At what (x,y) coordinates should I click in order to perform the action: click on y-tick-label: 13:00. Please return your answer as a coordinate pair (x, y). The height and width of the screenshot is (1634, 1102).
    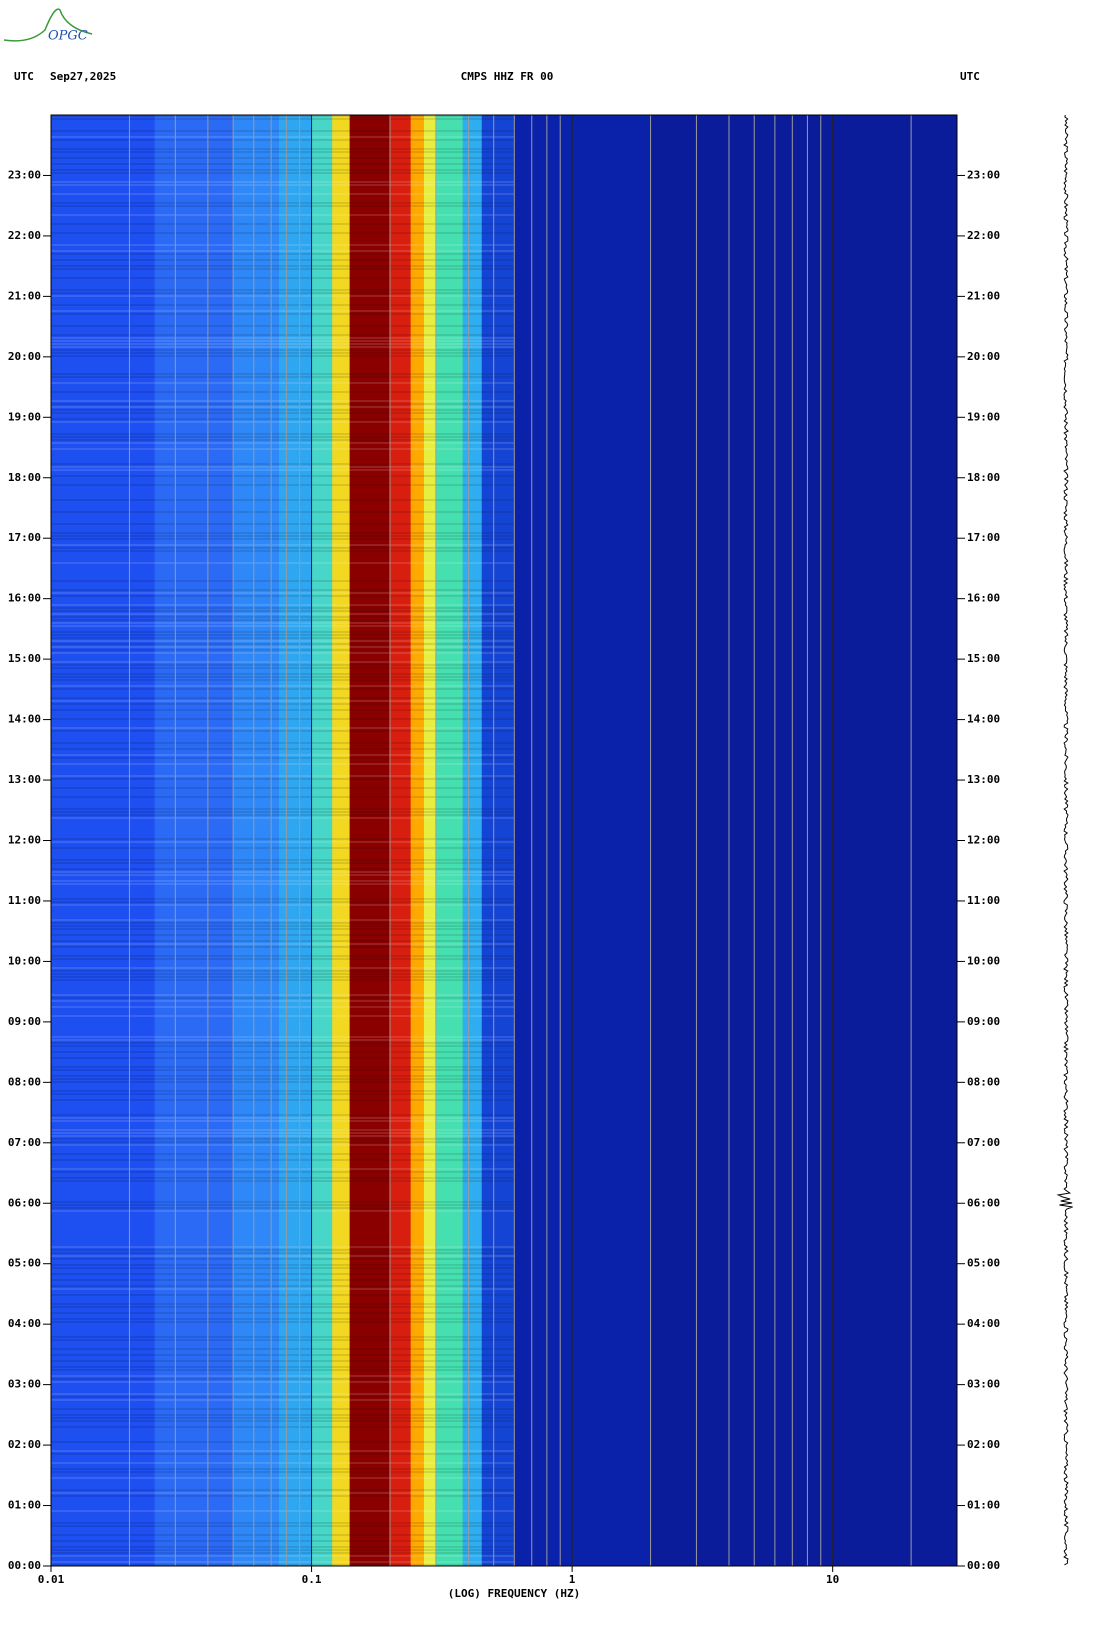
    Looking at the image, I should click on (983, 779).